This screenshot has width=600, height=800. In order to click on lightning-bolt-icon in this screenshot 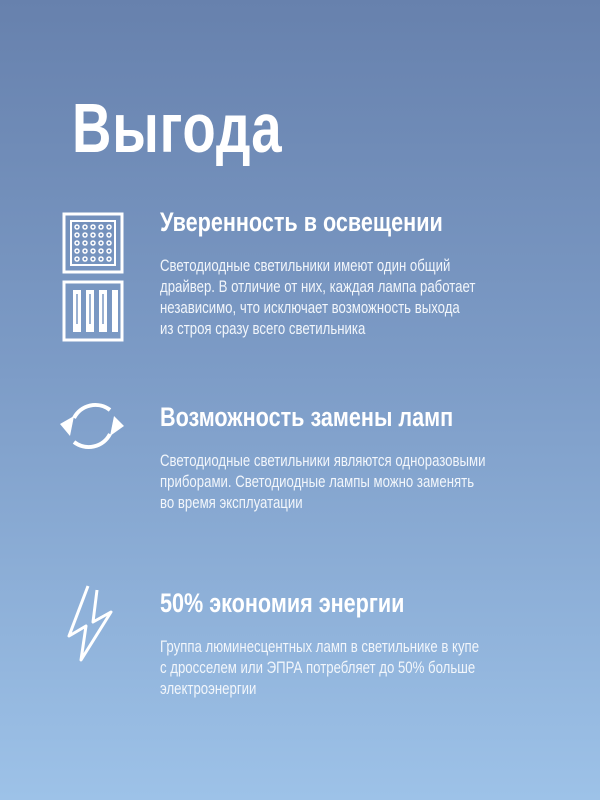, I will do `click(90, 623)`.